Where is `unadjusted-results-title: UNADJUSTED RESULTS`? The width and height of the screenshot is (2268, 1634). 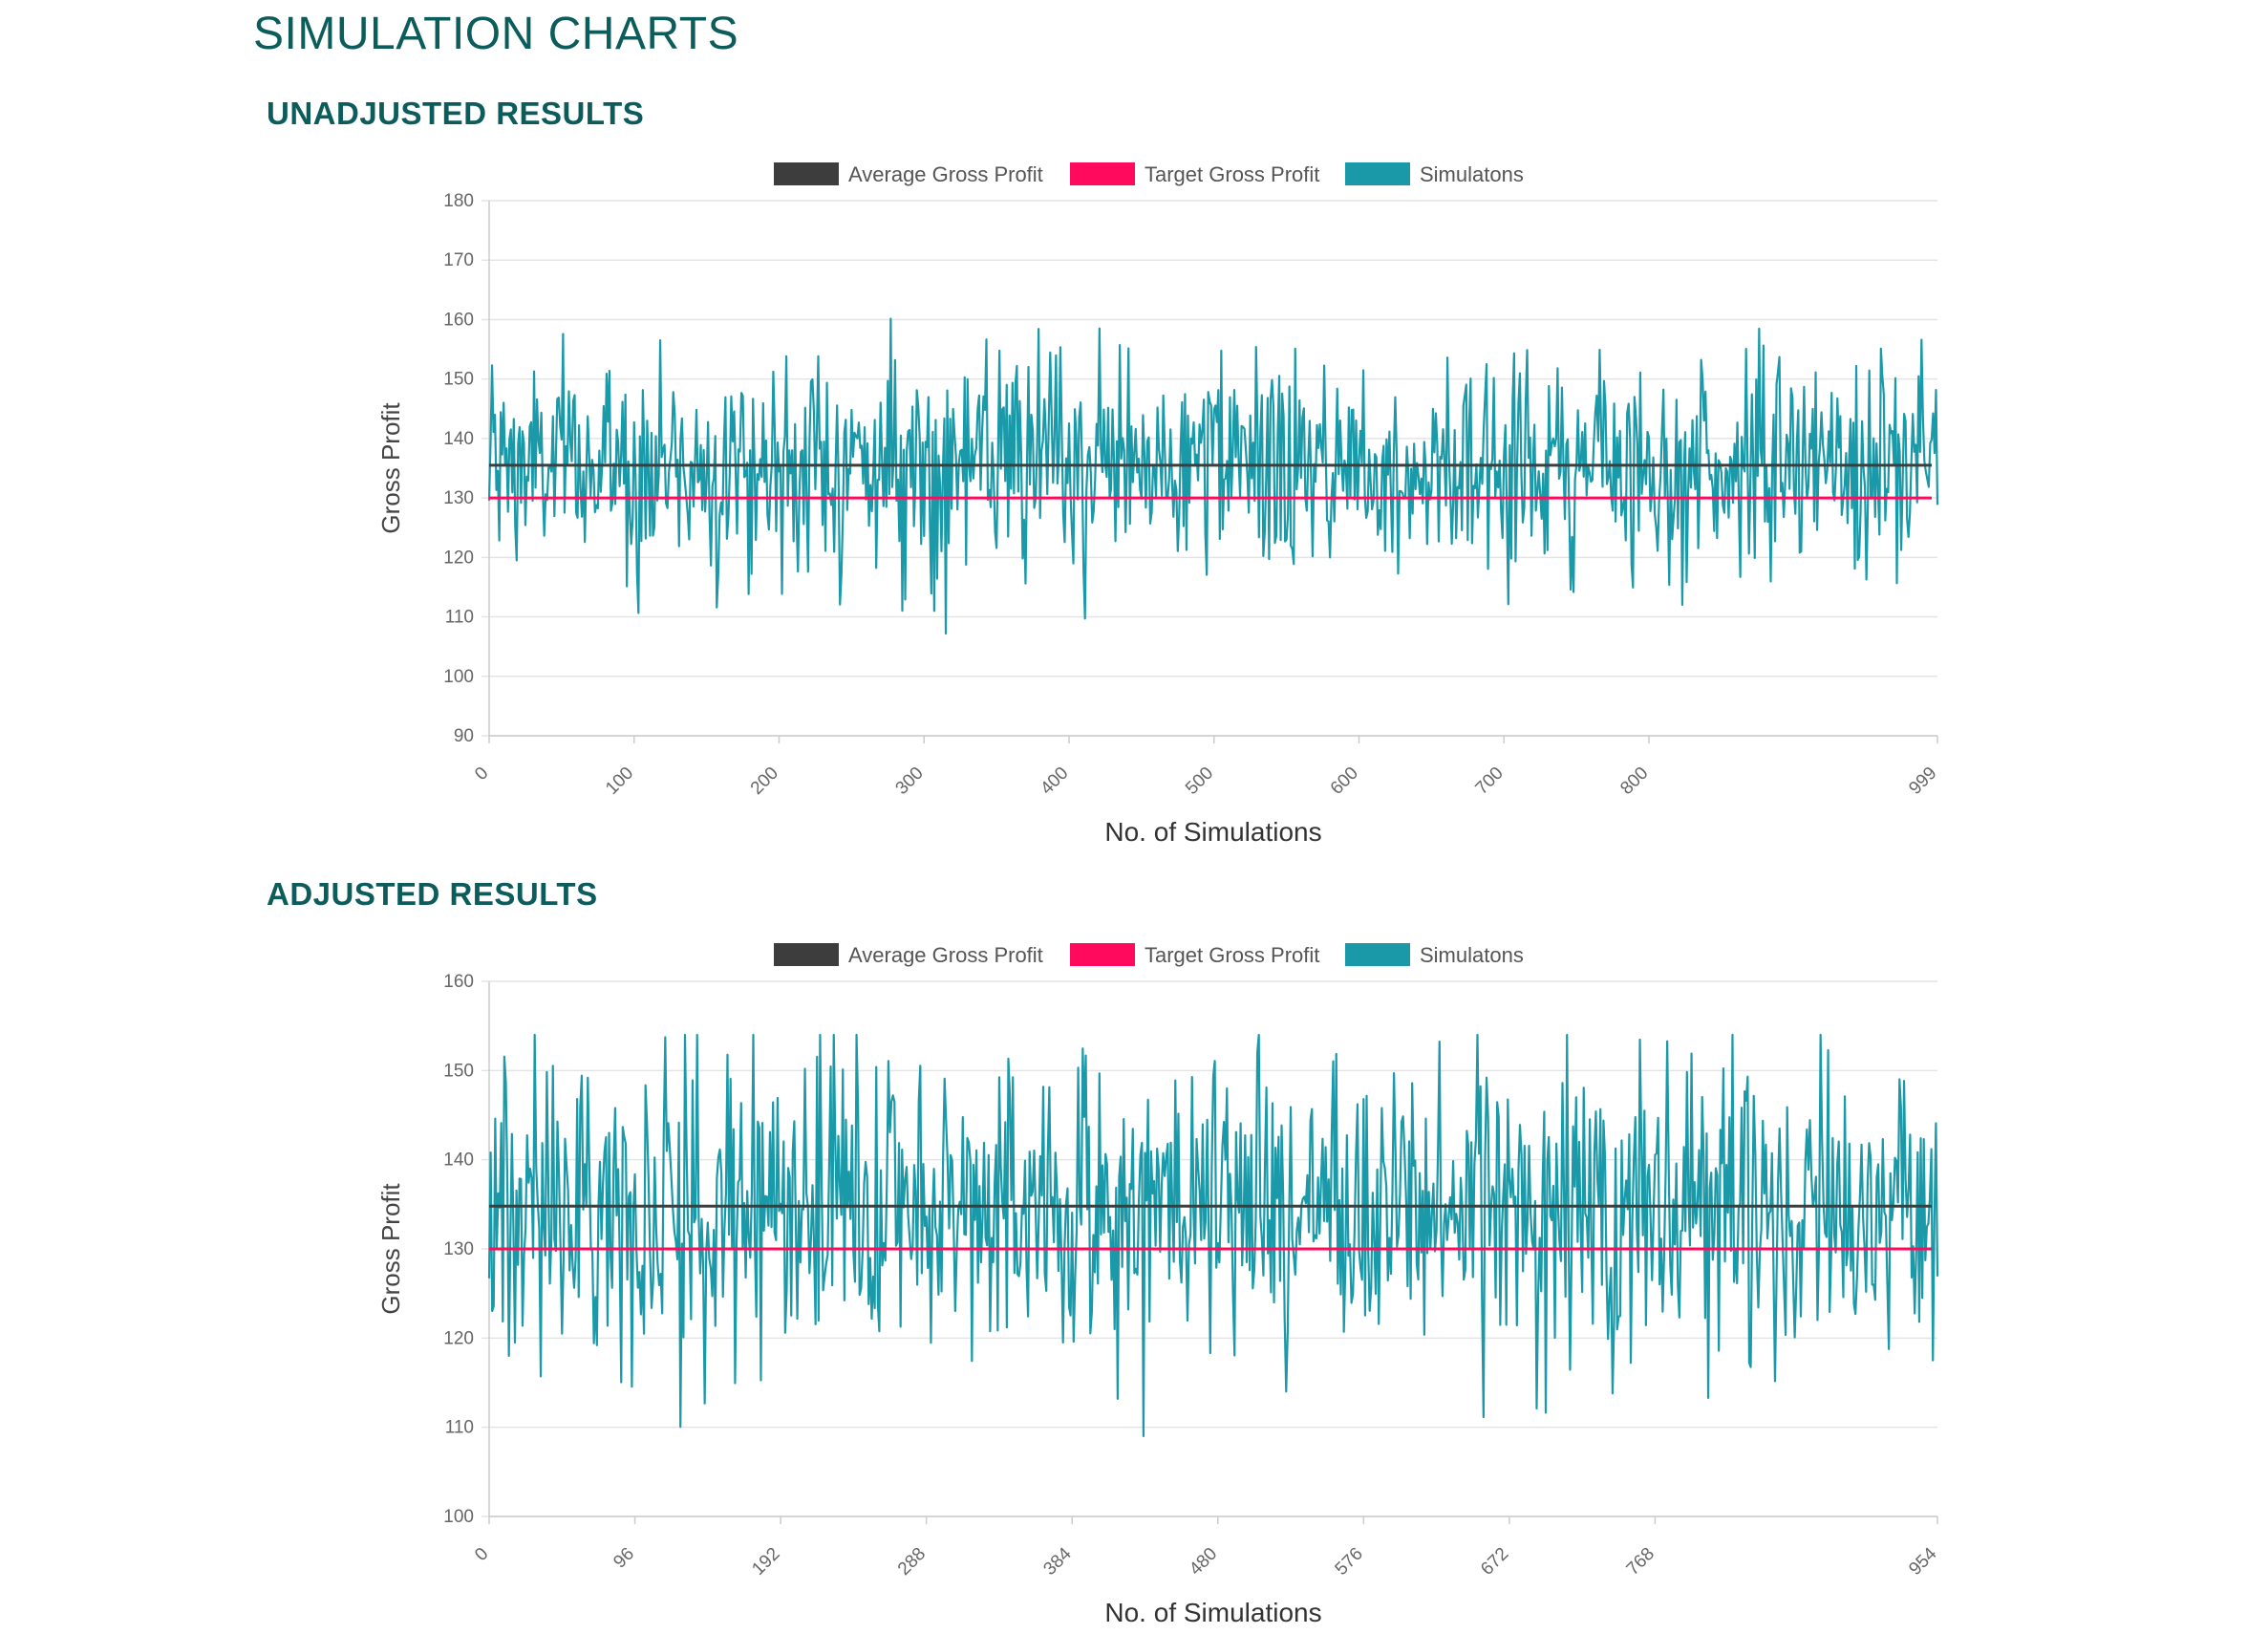
unadjusted-results-title: UNADJUSTED RESULTS is located at coordinates (455, 114).